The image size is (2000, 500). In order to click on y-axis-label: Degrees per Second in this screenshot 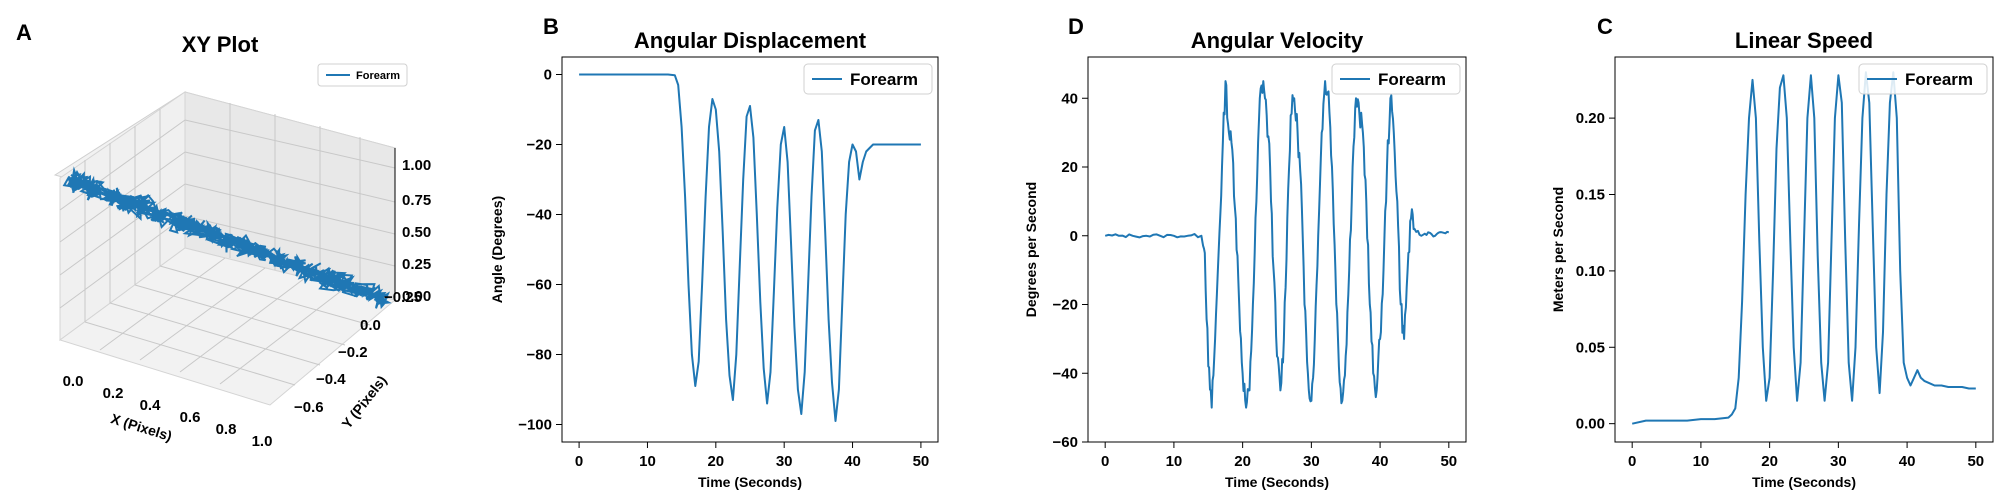, I will do `click(1031, 249)`.